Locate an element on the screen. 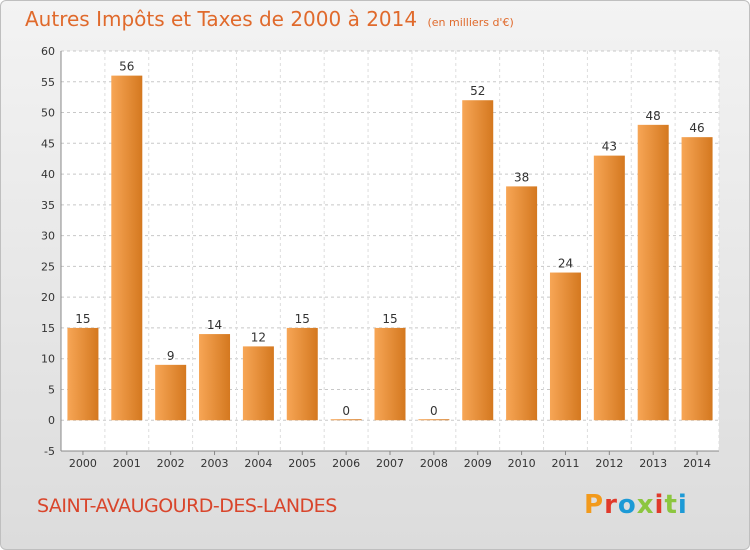  x-tick-label: 2002 is located at coordinates (171, 463).